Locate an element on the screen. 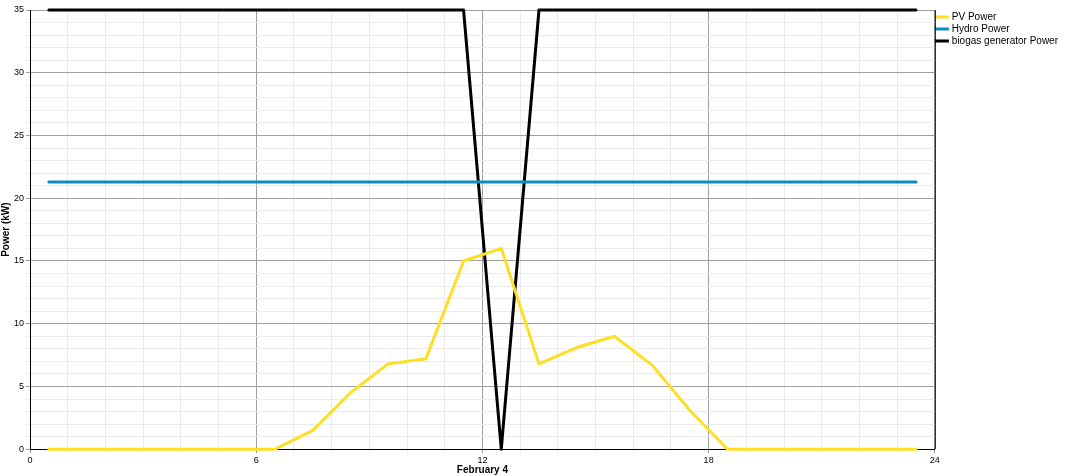  legend-label: biogas generator Power is located at coordinates (1005, 40).